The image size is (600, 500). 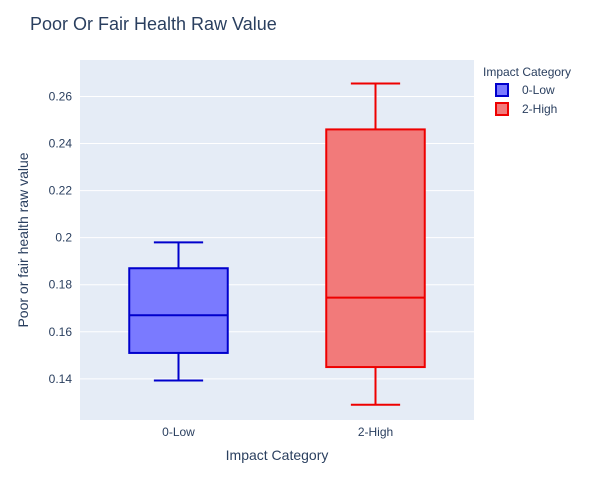 I want to click on box-0-Low, so click(x=178, y=311).